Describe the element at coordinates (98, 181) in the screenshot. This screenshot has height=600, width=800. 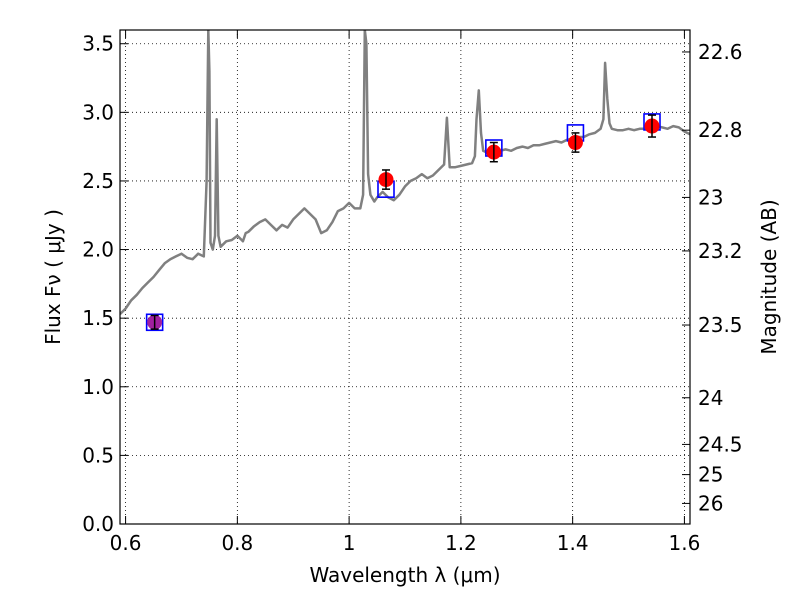
I see `y-tick-label: 2.5` at that location.